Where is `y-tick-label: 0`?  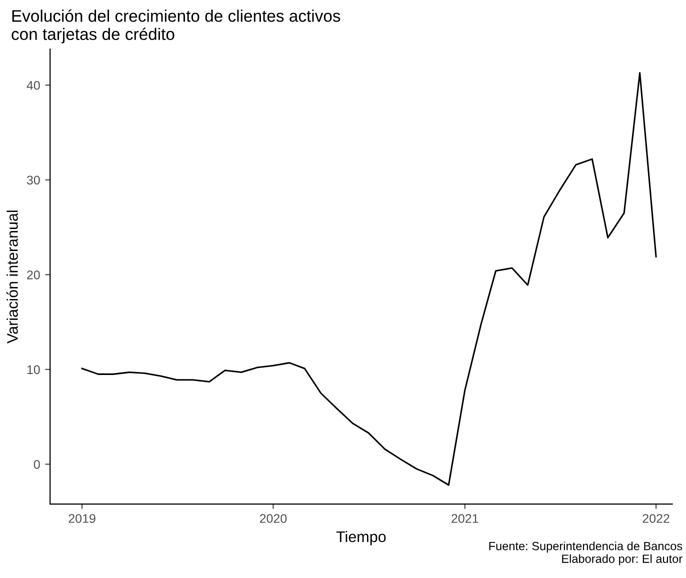
y-tick-label: 0 is located at coordinates (37, 464).